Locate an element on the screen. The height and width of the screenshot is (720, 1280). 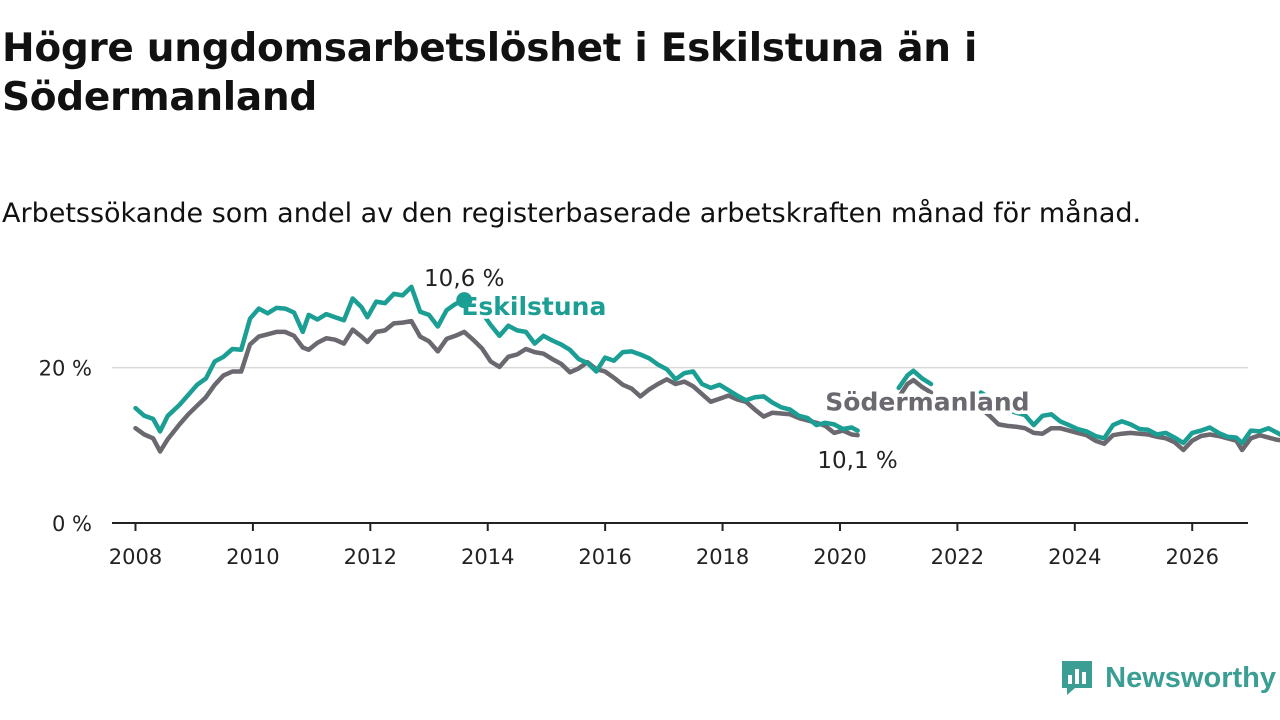
end-point-marker is located at coordinates (464, 300).